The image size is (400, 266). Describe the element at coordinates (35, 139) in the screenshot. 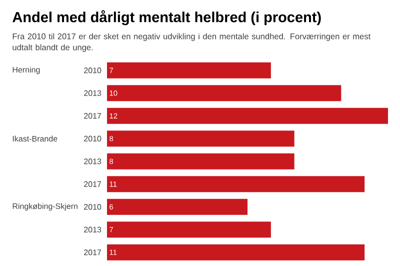

I see `text: Ikast-Brande` at that location.